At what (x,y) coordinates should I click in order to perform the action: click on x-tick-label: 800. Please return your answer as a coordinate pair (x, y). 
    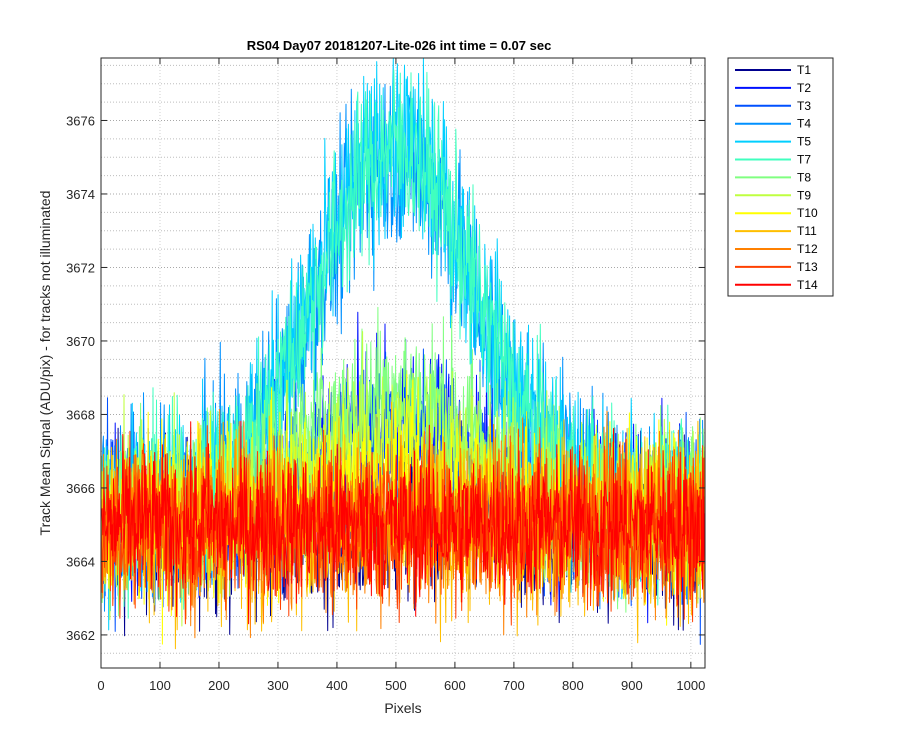
    Looking at the image, I should click on (573, 685).